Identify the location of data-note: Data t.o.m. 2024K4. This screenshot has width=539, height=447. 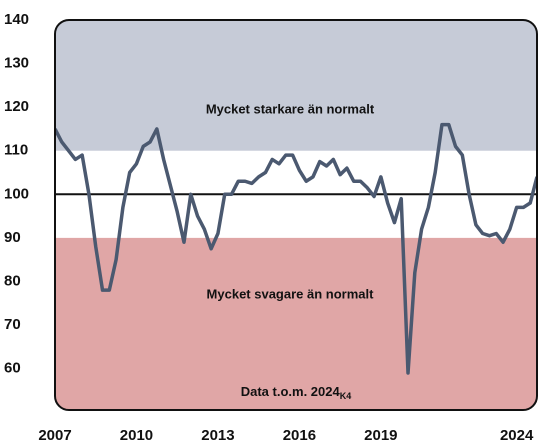
(296, 392).